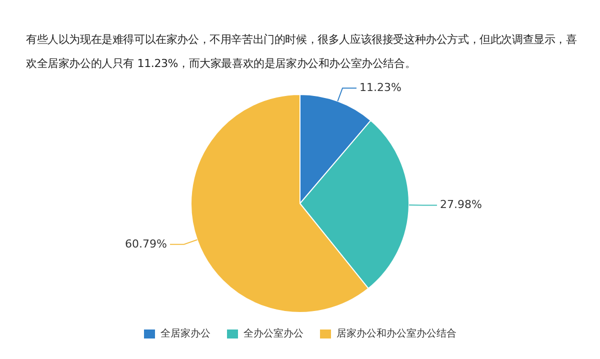 Image resolution: width=600 pixels, height=359 pixels. Describe the element at coordinates (396, 334) in the screenshot. I see `legend-label: 居家办公和办公室办公结合` at that location.